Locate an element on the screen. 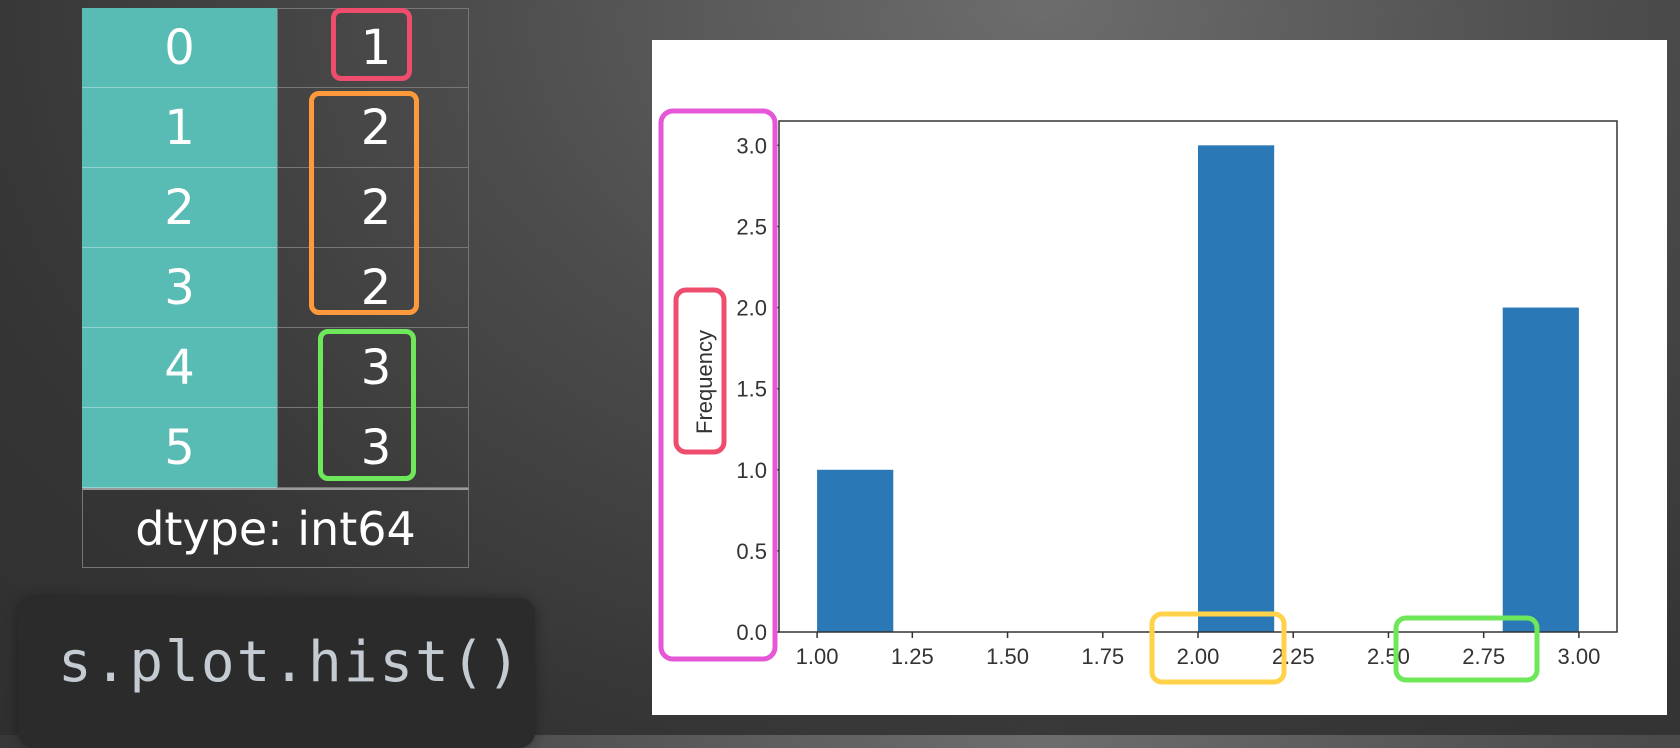 The image size is (1680, 748). y-tick-label: 2.5 is located at coordinates (751, 226).